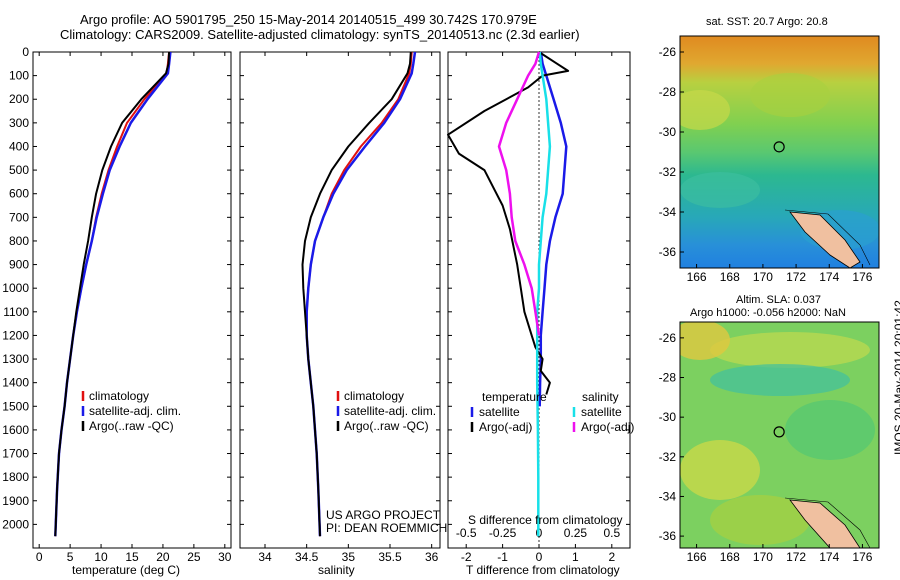  I want to click on sst_map-xtick-label: 168, so click(730, 277).